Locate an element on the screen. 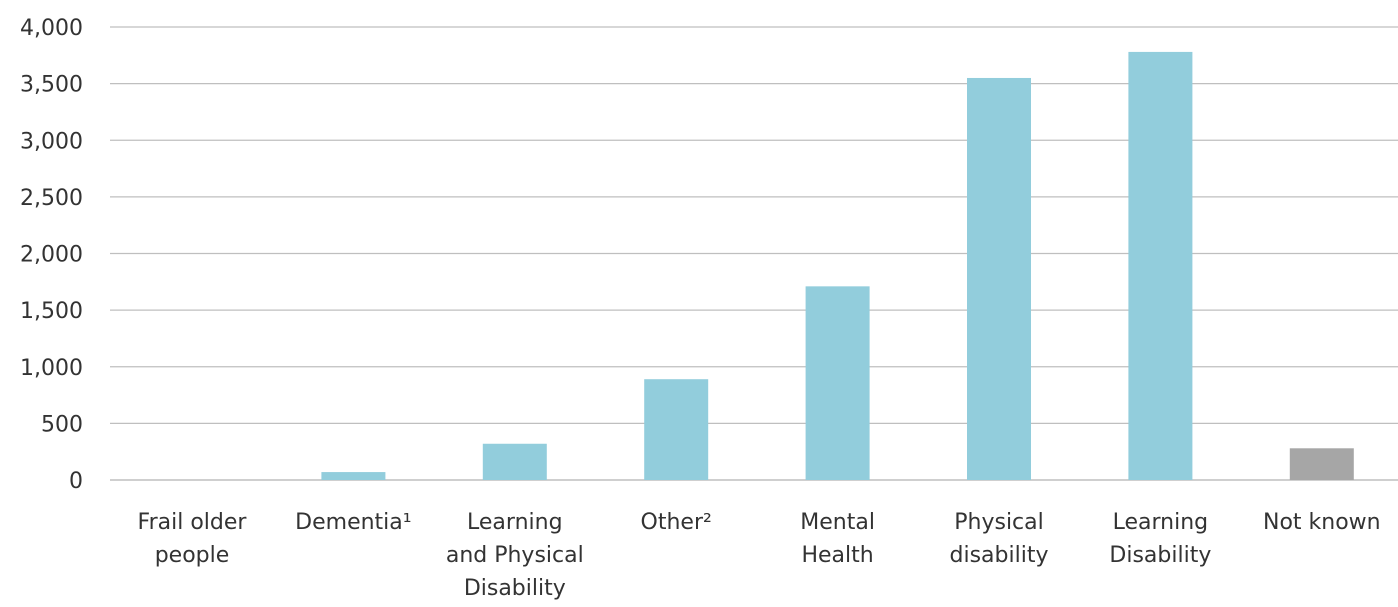  y-tick-label: 3,500 is located at coordinates (51, 85).